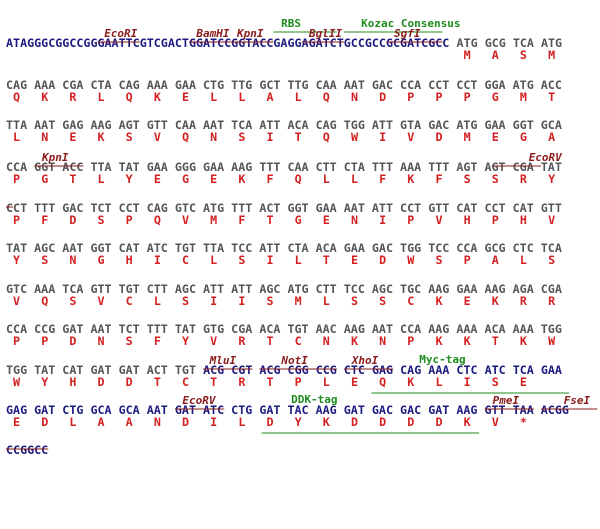 The width and height of the screenshot is (600, 529). What do you see at coordinates (314, 399) in the screenshot?
I see `feature-label: DDK-tag` at bounding box center [314, 399].